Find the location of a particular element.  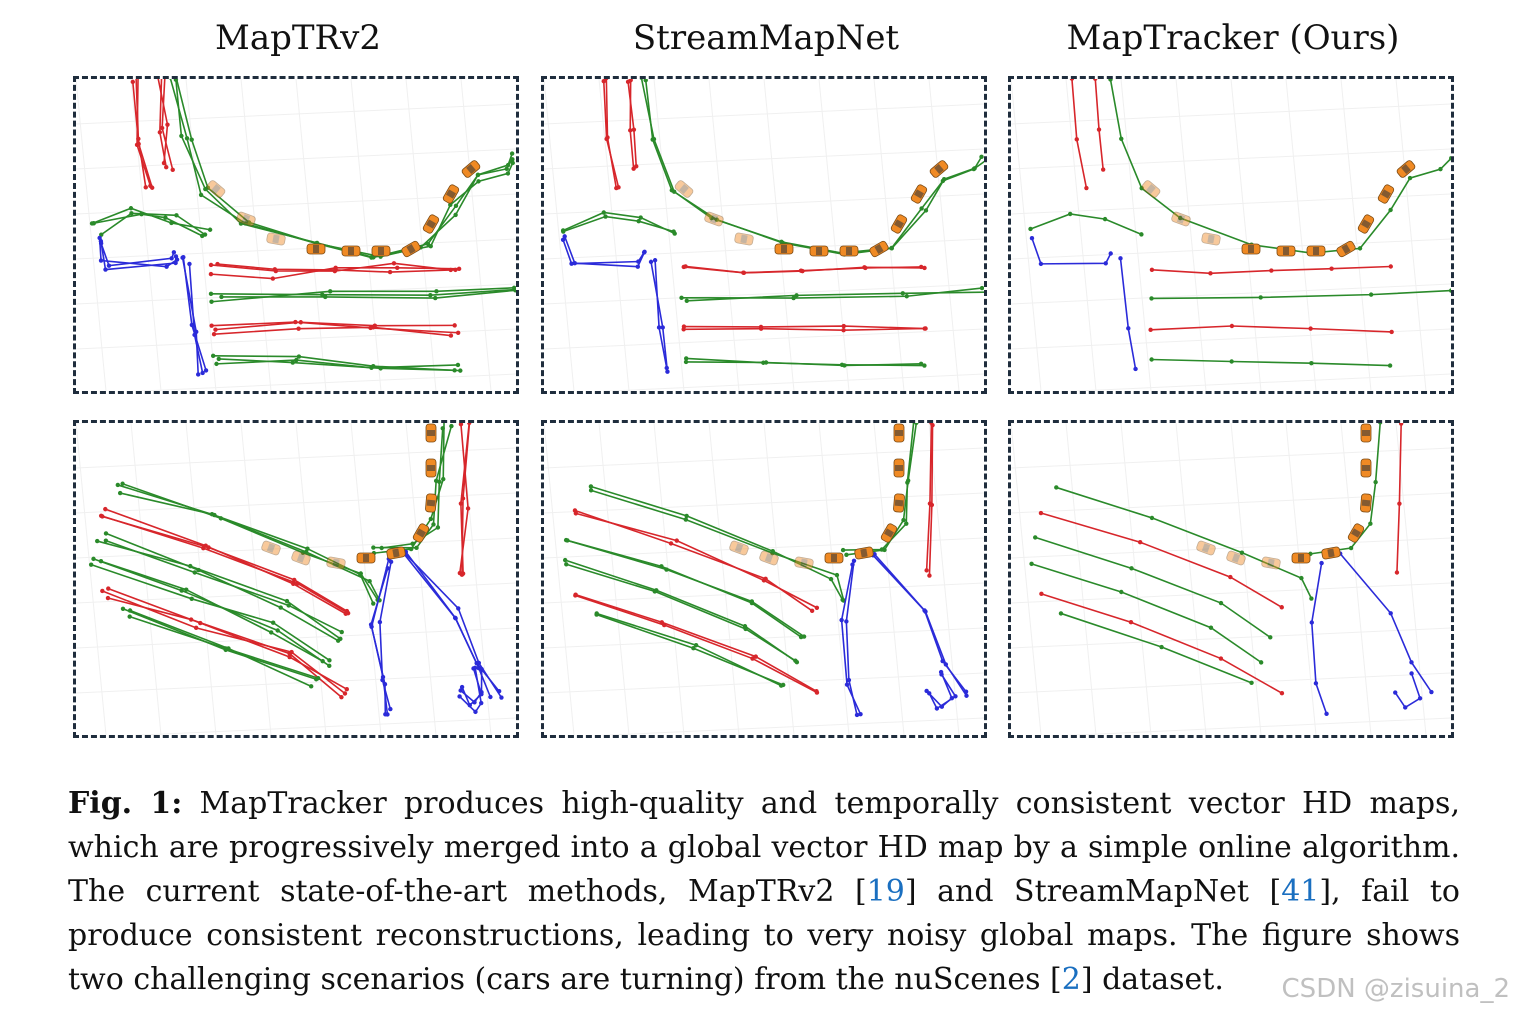

citation-link-2: 2 is located at coordinates (1071, 979).